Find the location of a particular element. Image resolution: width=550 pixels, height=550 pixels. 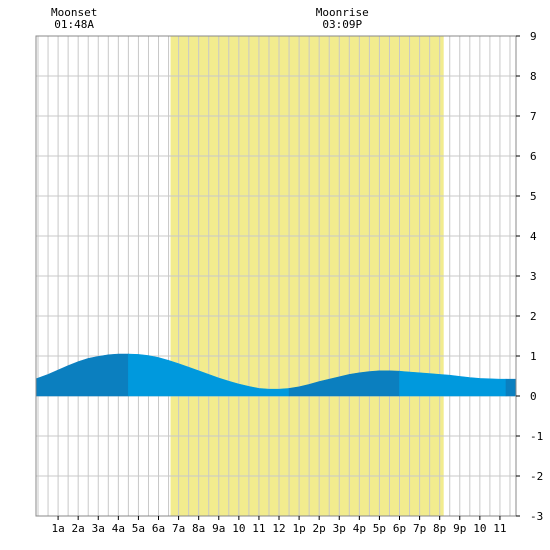

x-tick-label: 2a is located at coordinates (78, 528).